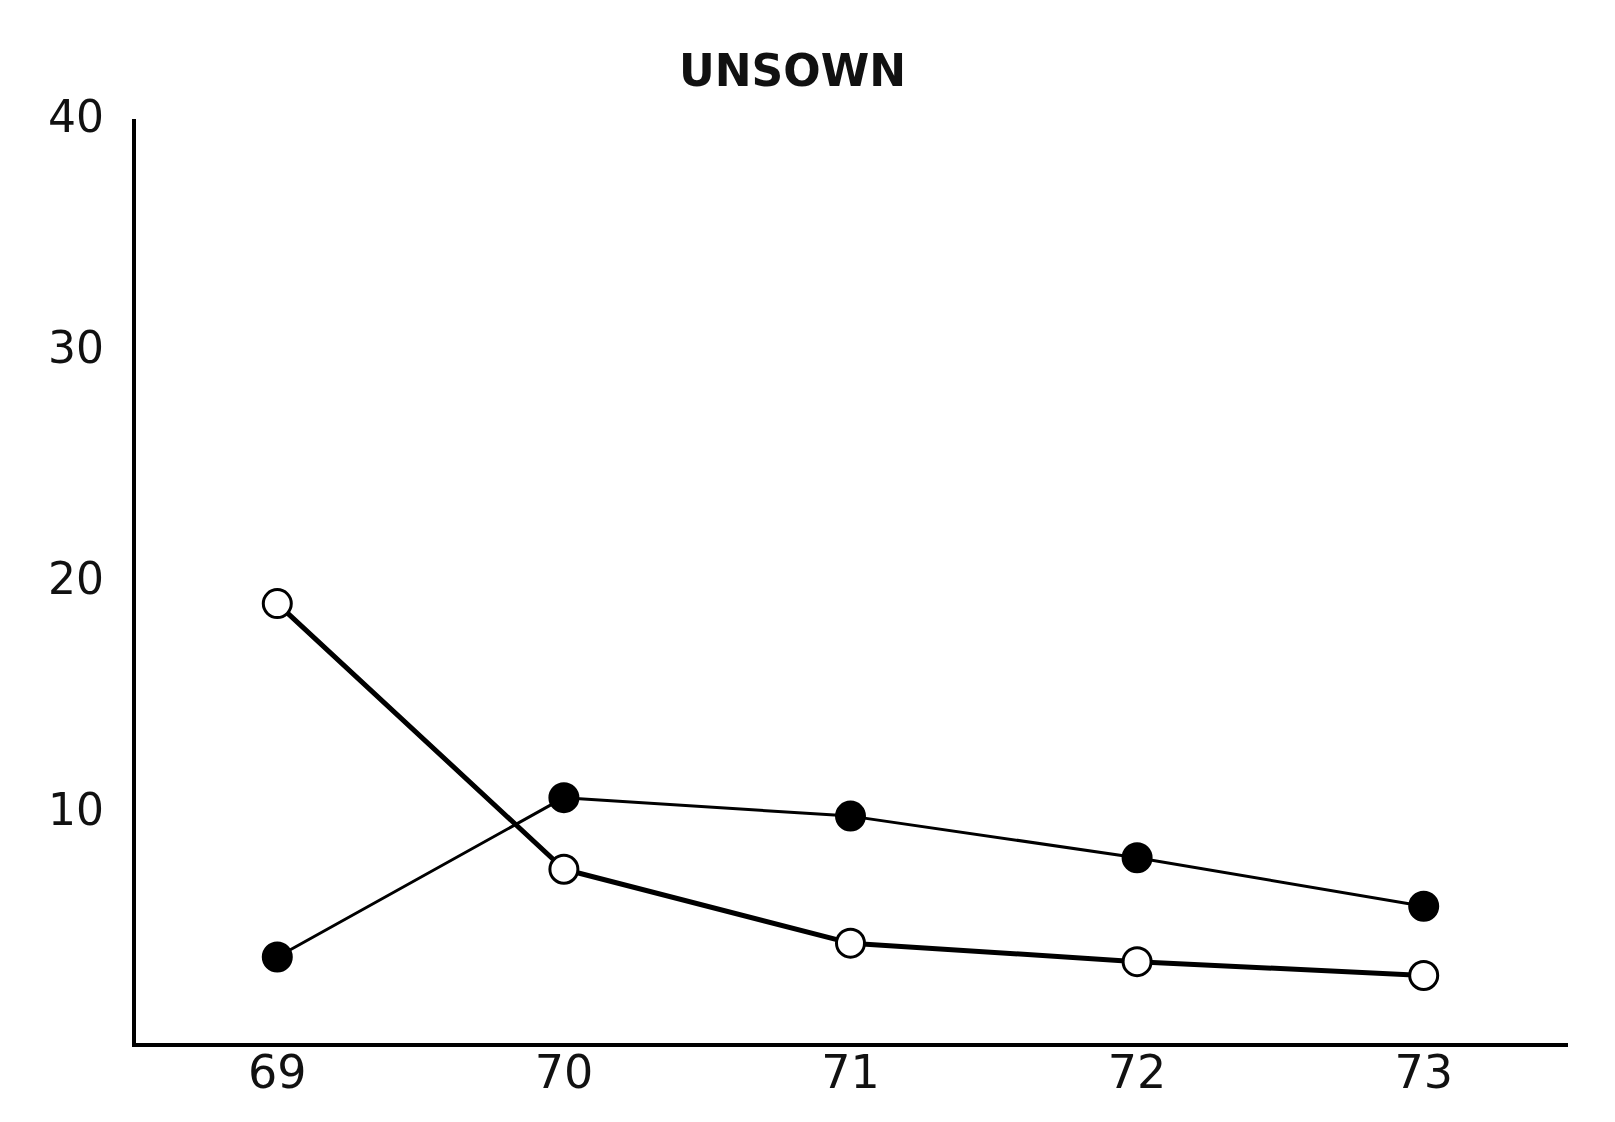 The height and width of the screenshot is (1122, 1615). I want to click on y-tick-label: 40, so click(75, 117).